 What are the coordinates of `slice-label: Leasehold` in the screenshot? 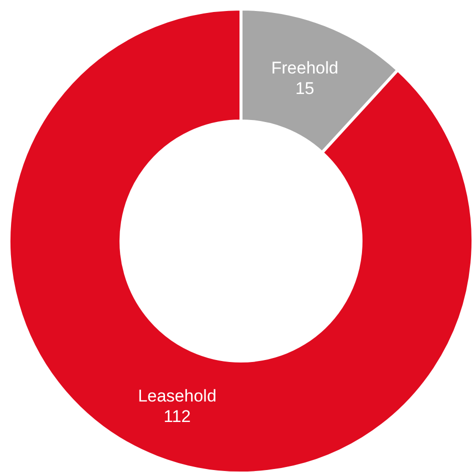 It's located at (177, 396).